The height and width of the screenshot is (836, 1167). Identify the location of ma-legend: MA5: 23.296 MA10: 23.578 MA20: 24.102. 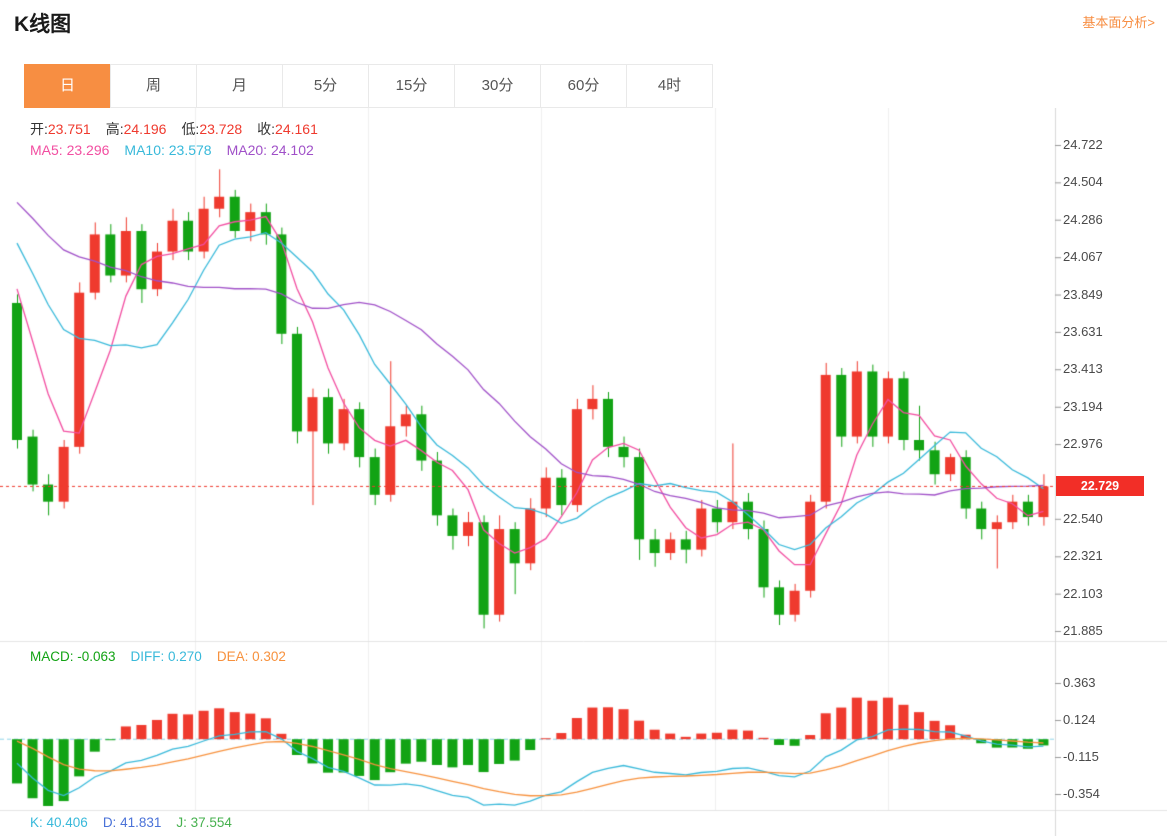
(179, 150).